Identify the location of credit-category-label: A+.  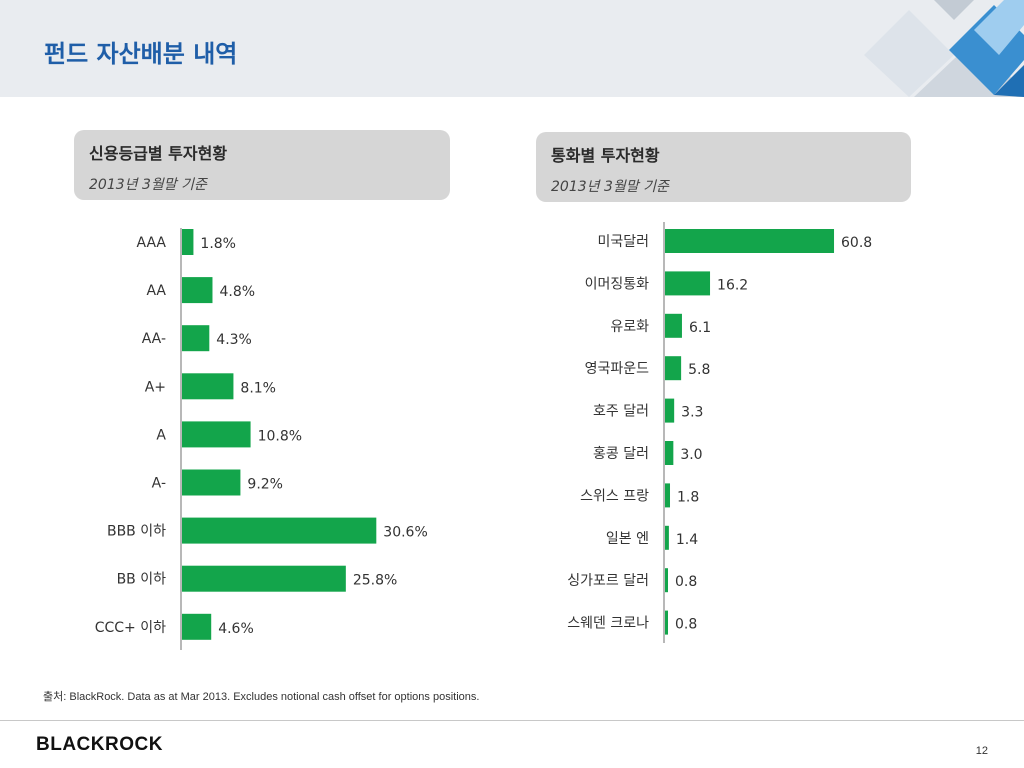
(155, 387).